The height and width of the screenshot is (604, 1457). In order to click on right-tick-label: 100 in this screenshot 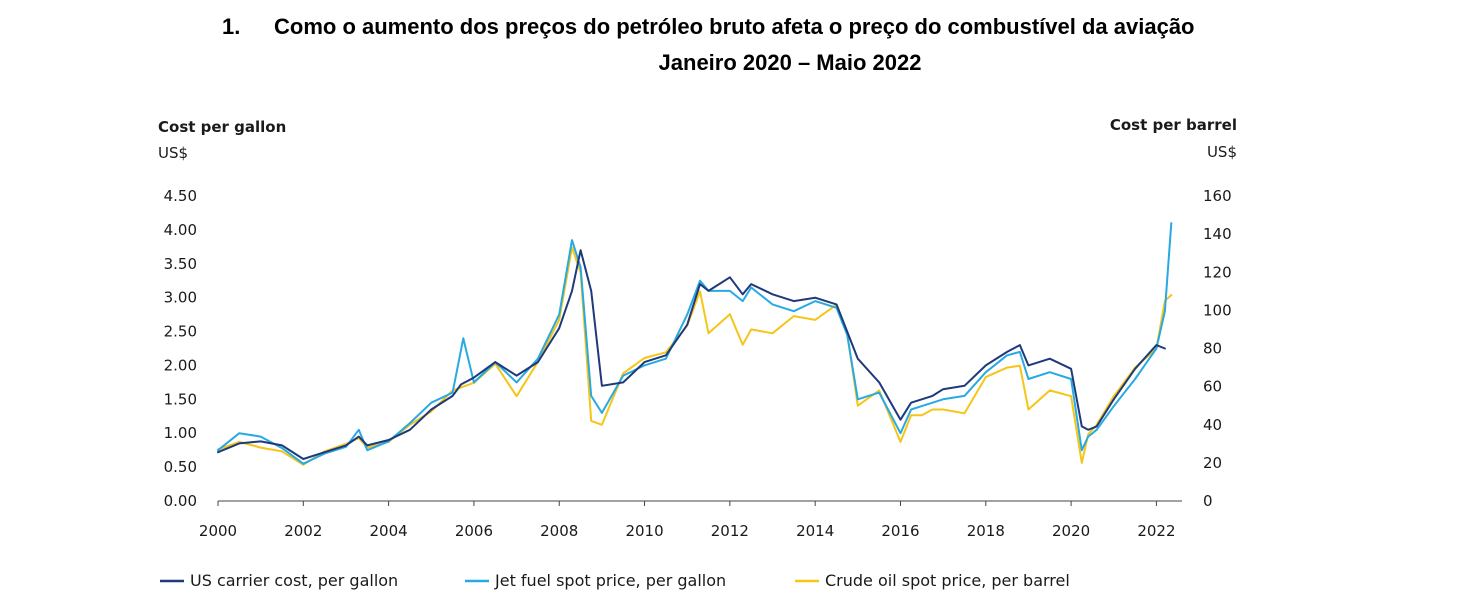, I will do `click(1217, 310)`.